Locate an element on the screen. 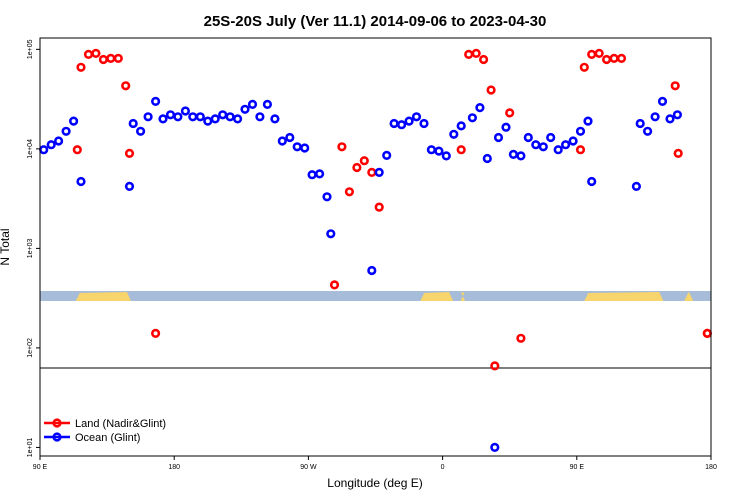 The height and width of the screenshot is (500, 750). y-tick-label: 1e+04 is located at coordinates (30, 149).